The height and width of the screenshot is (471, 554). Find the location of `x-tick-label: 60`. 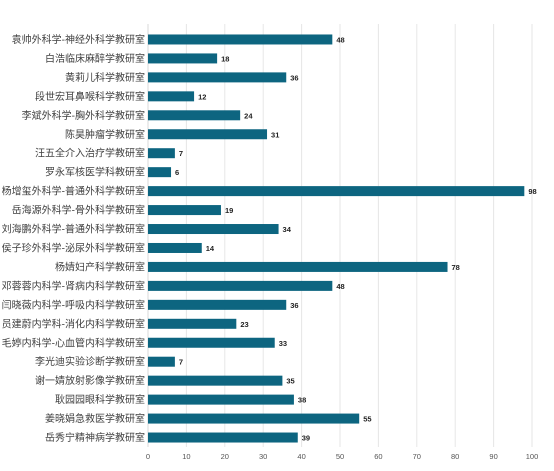

x-tick-label: 60 is located at coordinates (378, 456).